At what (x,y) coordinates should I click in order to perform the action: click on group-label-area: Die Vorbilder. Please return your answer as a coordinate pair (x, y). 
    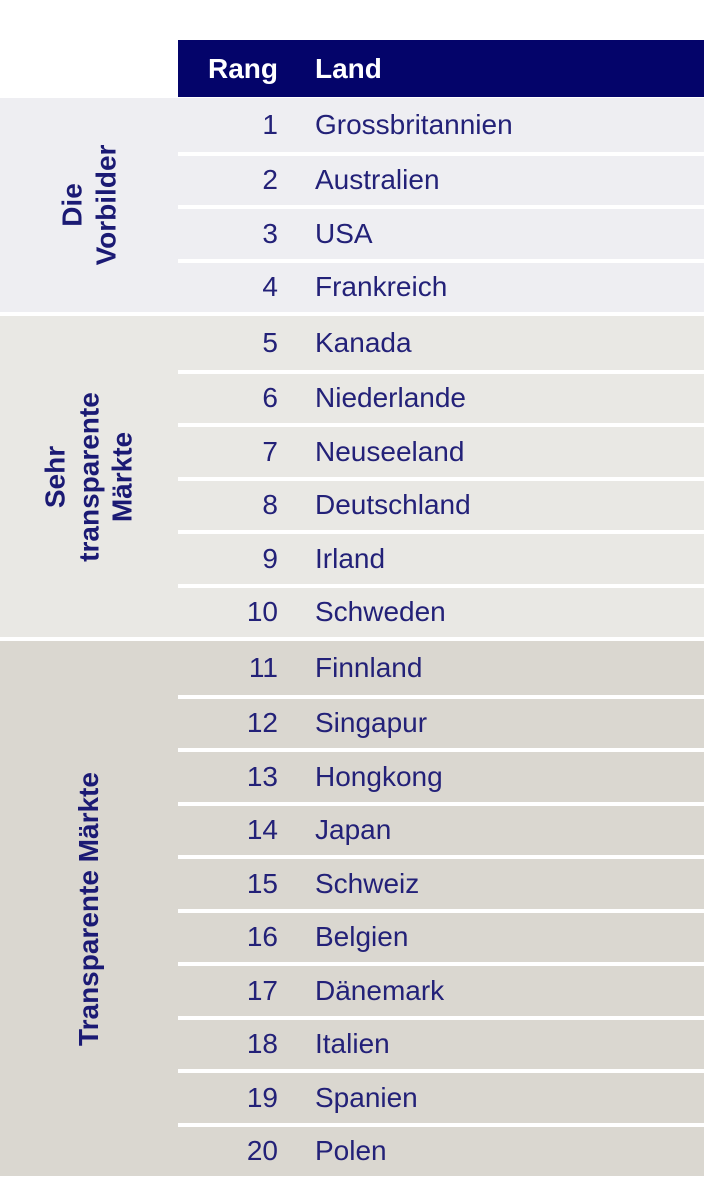
    Looking at the image, I should click on (89, 205).